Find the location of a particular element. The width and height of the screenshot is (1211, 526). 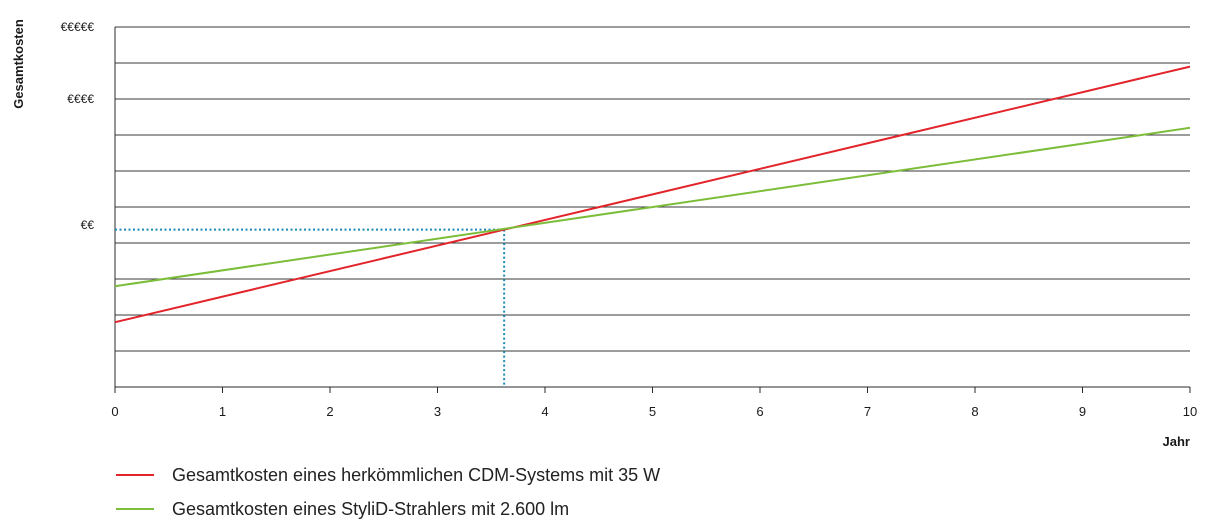

y-tick-labels: €€€€€€€€€€€ is located at coordinates (78, 126).